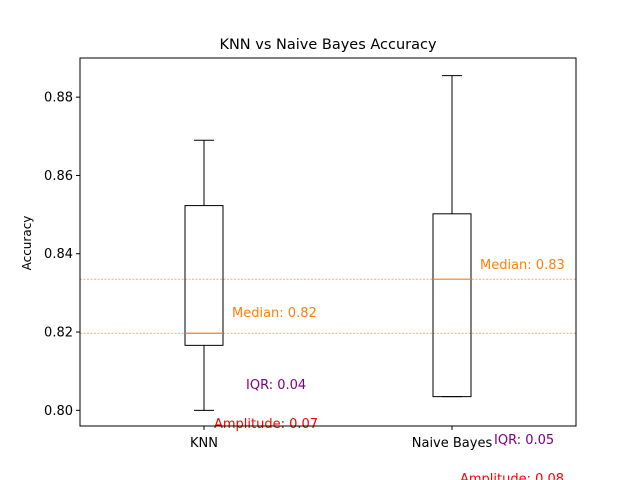 The height and width of the screenshot is (480, 640). What do you see at coordinates (58, 411) in the screenshot?
I see `y-tick-label: 0.80` at bounding box center [58, 411].